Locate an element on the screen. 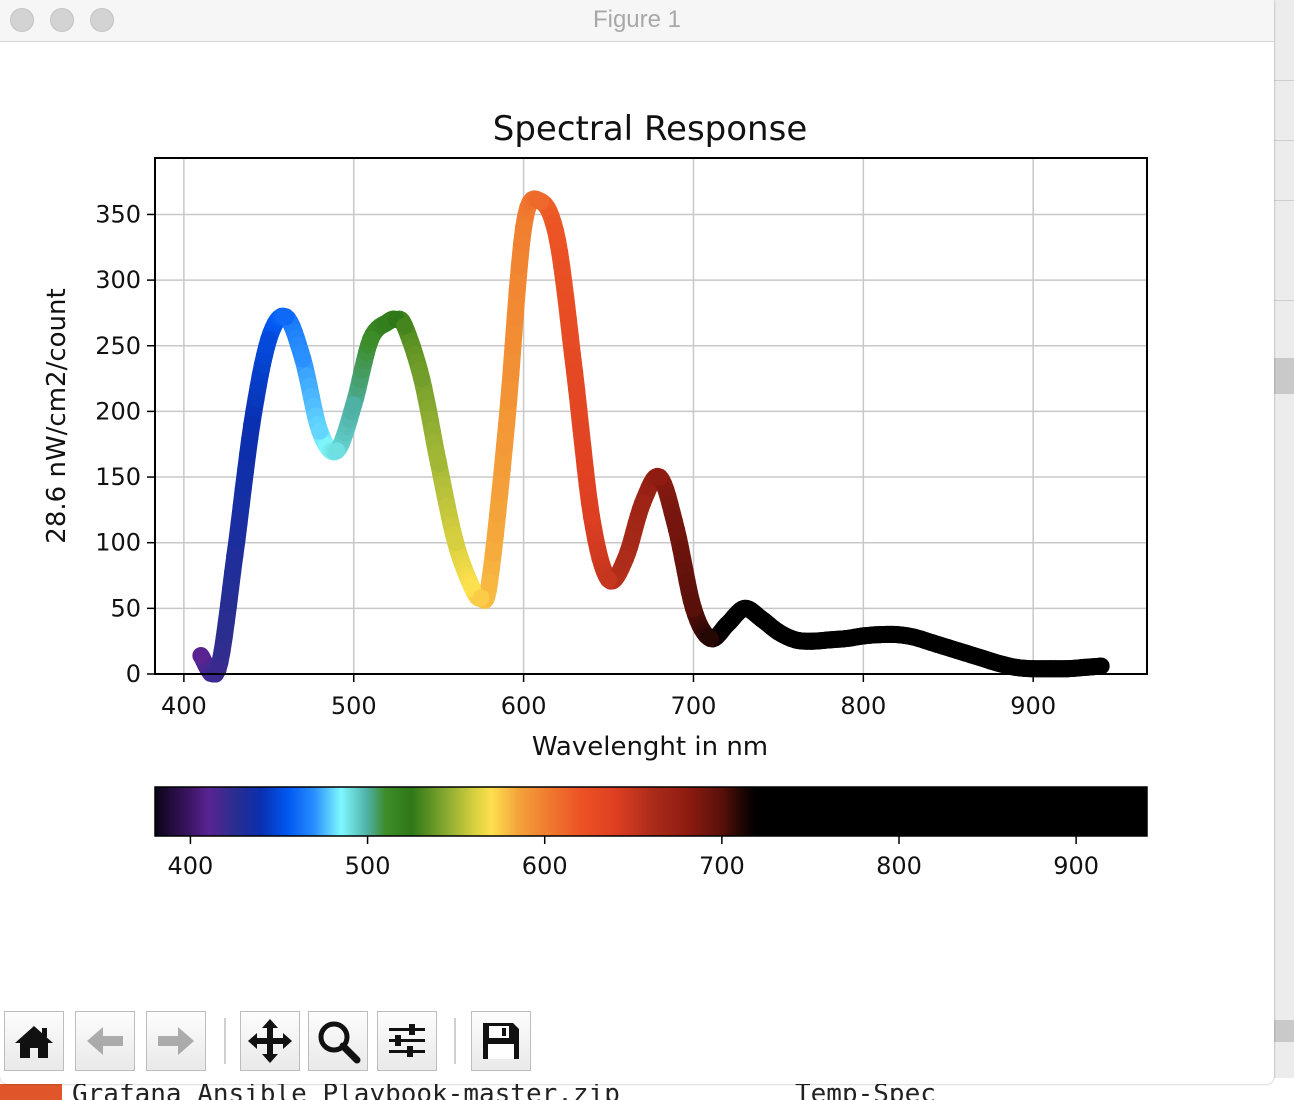  sliders-icon is located at coordinates (407, 1040).